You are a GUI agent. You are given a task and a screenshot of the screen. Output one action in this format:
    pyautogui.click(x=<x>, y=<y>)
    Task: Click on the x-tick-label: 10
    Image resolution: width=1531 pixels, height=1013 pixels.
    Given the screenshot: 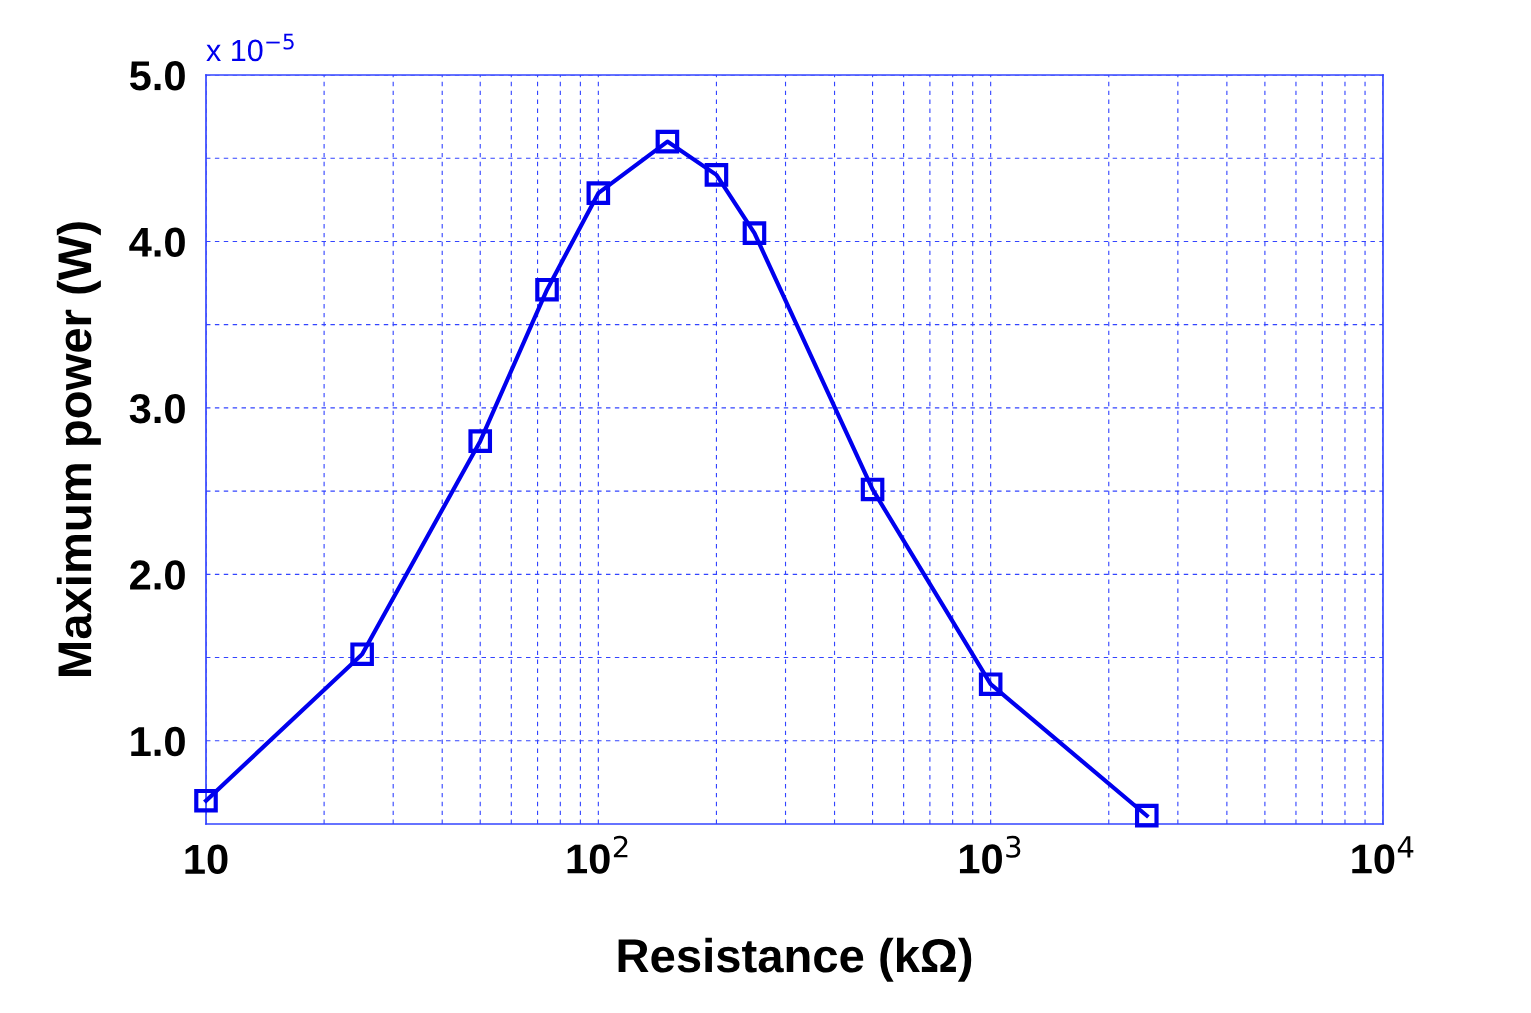 What is the action you would take?
    pyautogui.click(x=206, y=859)
    